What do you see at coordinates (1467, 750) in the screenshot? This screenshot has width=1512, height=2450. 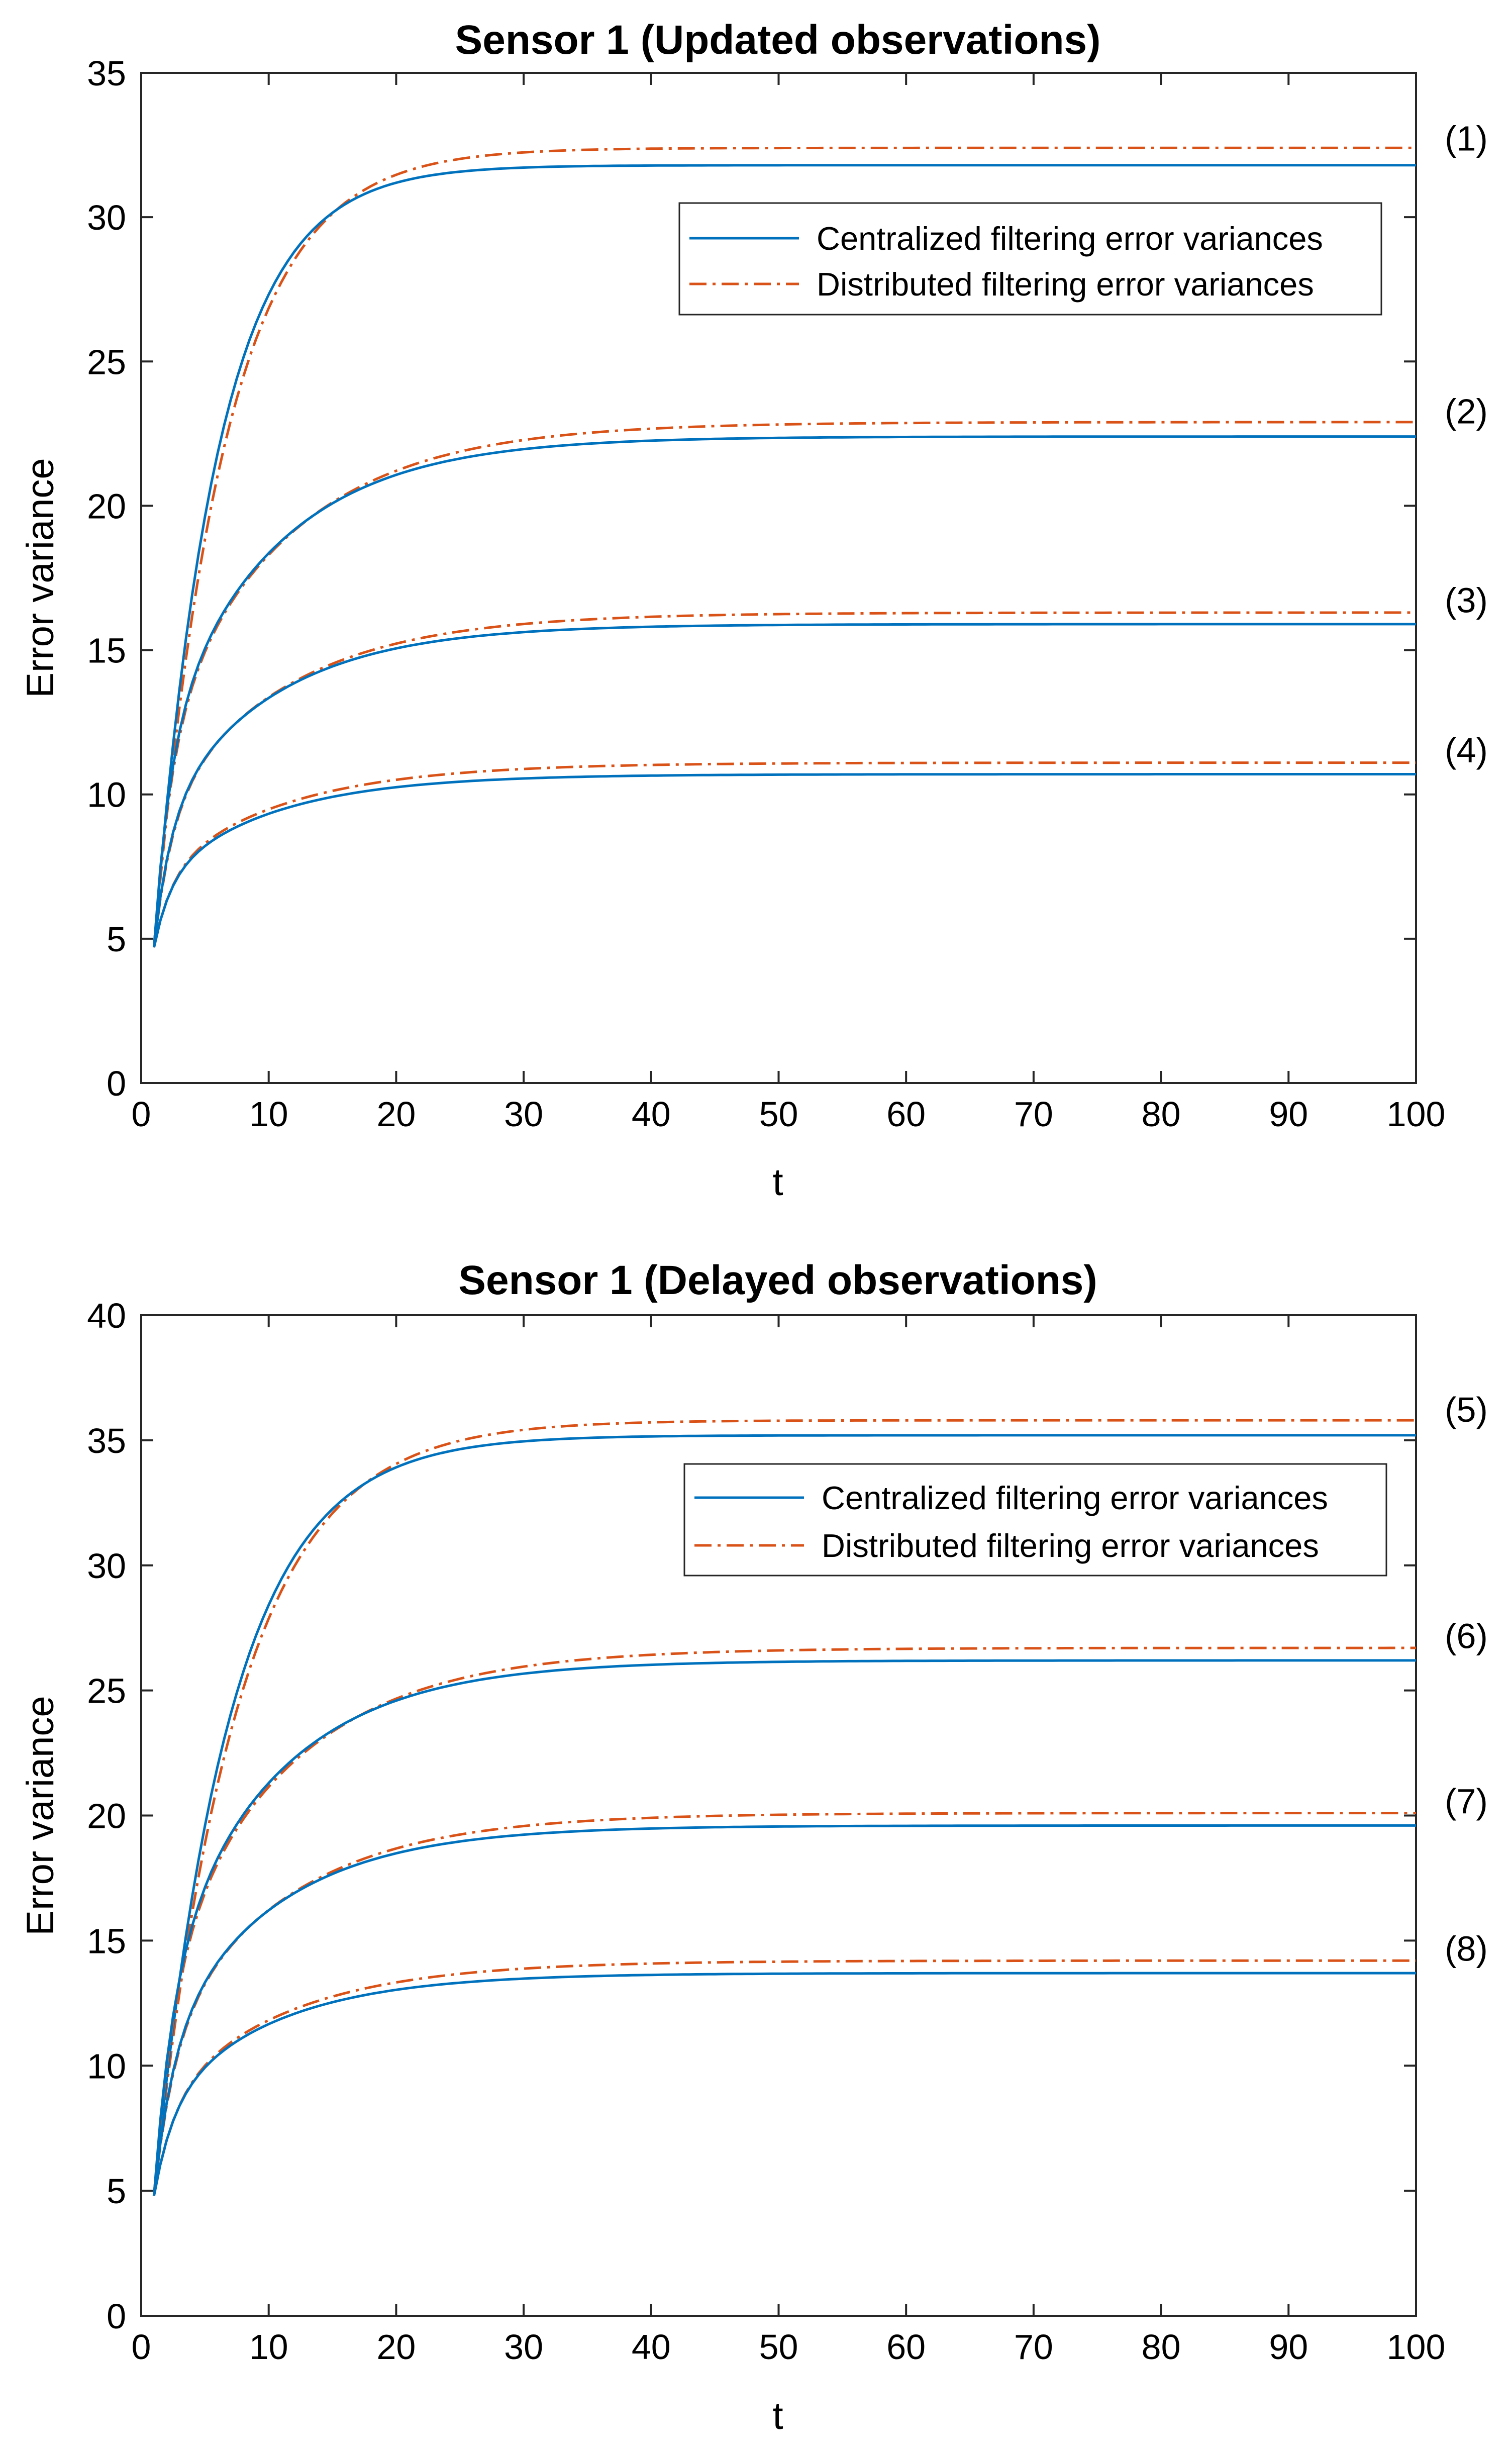 I see `curve-id-label: (4)` at bounding box center [1467, 750].